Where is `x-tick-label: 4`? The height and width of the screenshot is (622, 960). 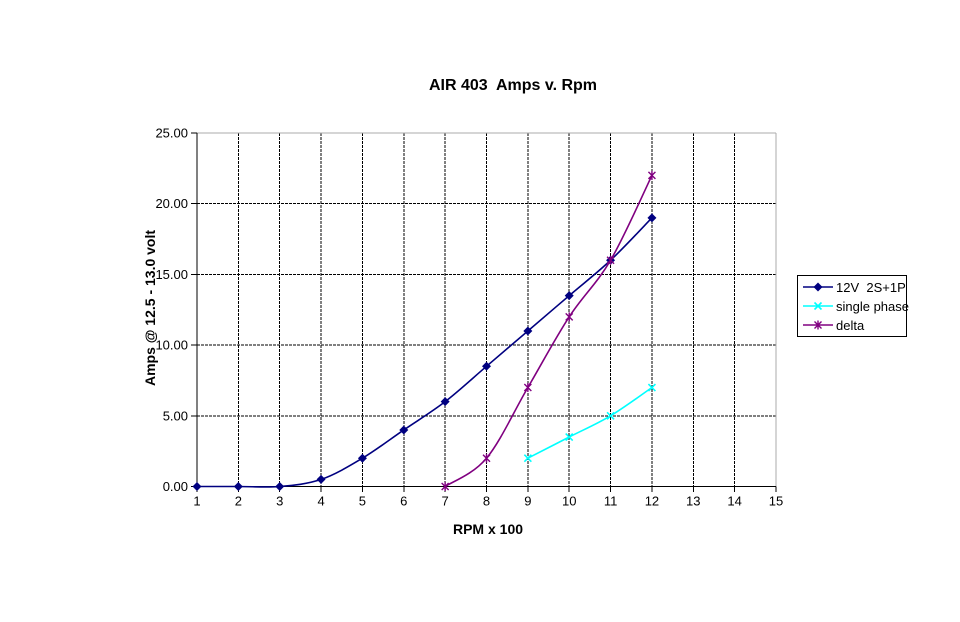
x-tick-label: 4 is located at coordinates (320, 501).